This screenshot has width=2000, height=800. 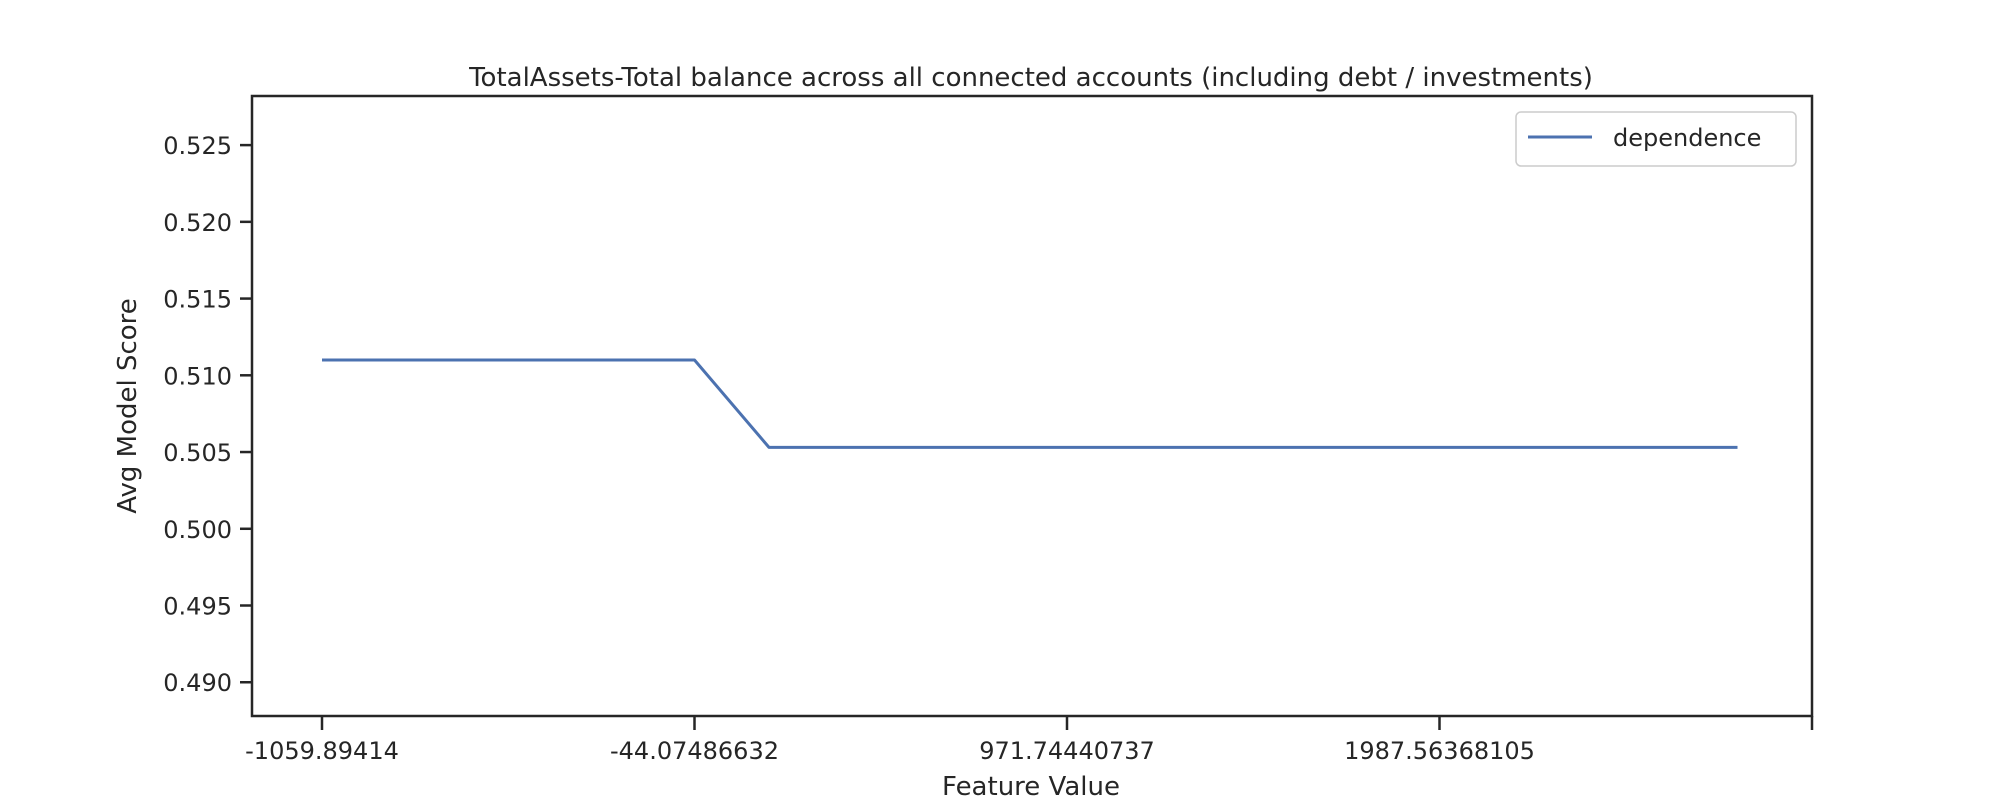 What do you see at coordinates (197, 683) in the screenshot?
I see `y-tick-label: 0.490` at bounding box center [197, 683].